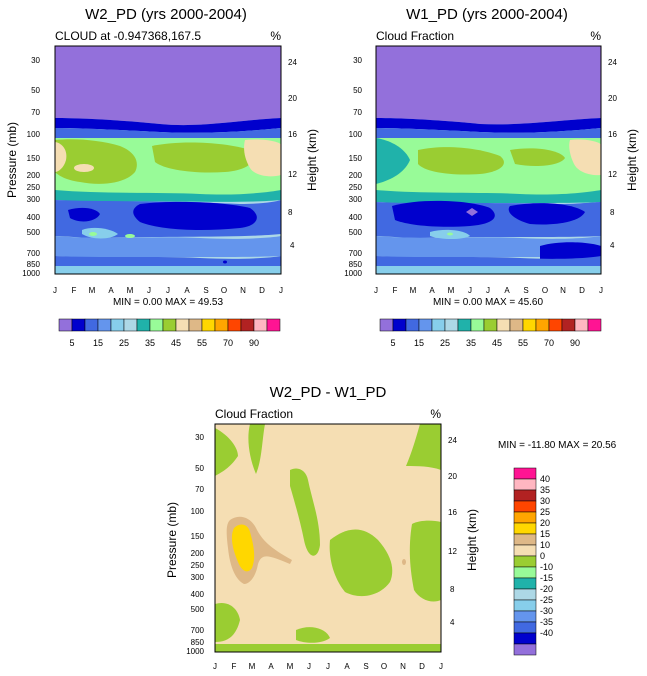 The image size is (647, 676). Describe the element at coordinates (275, 36) in the screenshot. I see `panel-w2-units: %` at that location.